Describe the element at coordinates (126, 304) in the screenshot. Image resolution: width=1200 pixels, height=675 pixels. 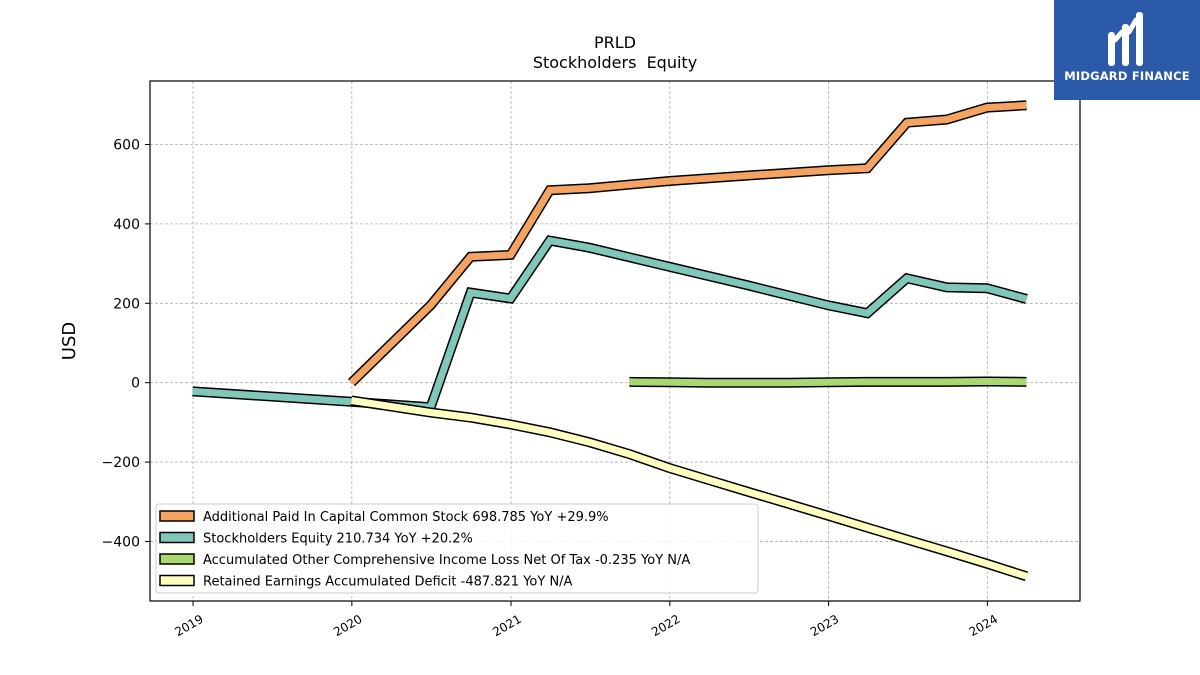
I see `y-tick-label: 200` at that location.